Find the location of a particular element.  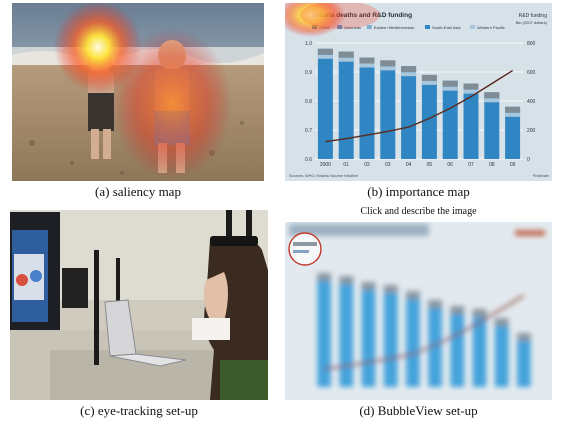

y-tick-left: 0.9 is located at coordinates (308, 73).